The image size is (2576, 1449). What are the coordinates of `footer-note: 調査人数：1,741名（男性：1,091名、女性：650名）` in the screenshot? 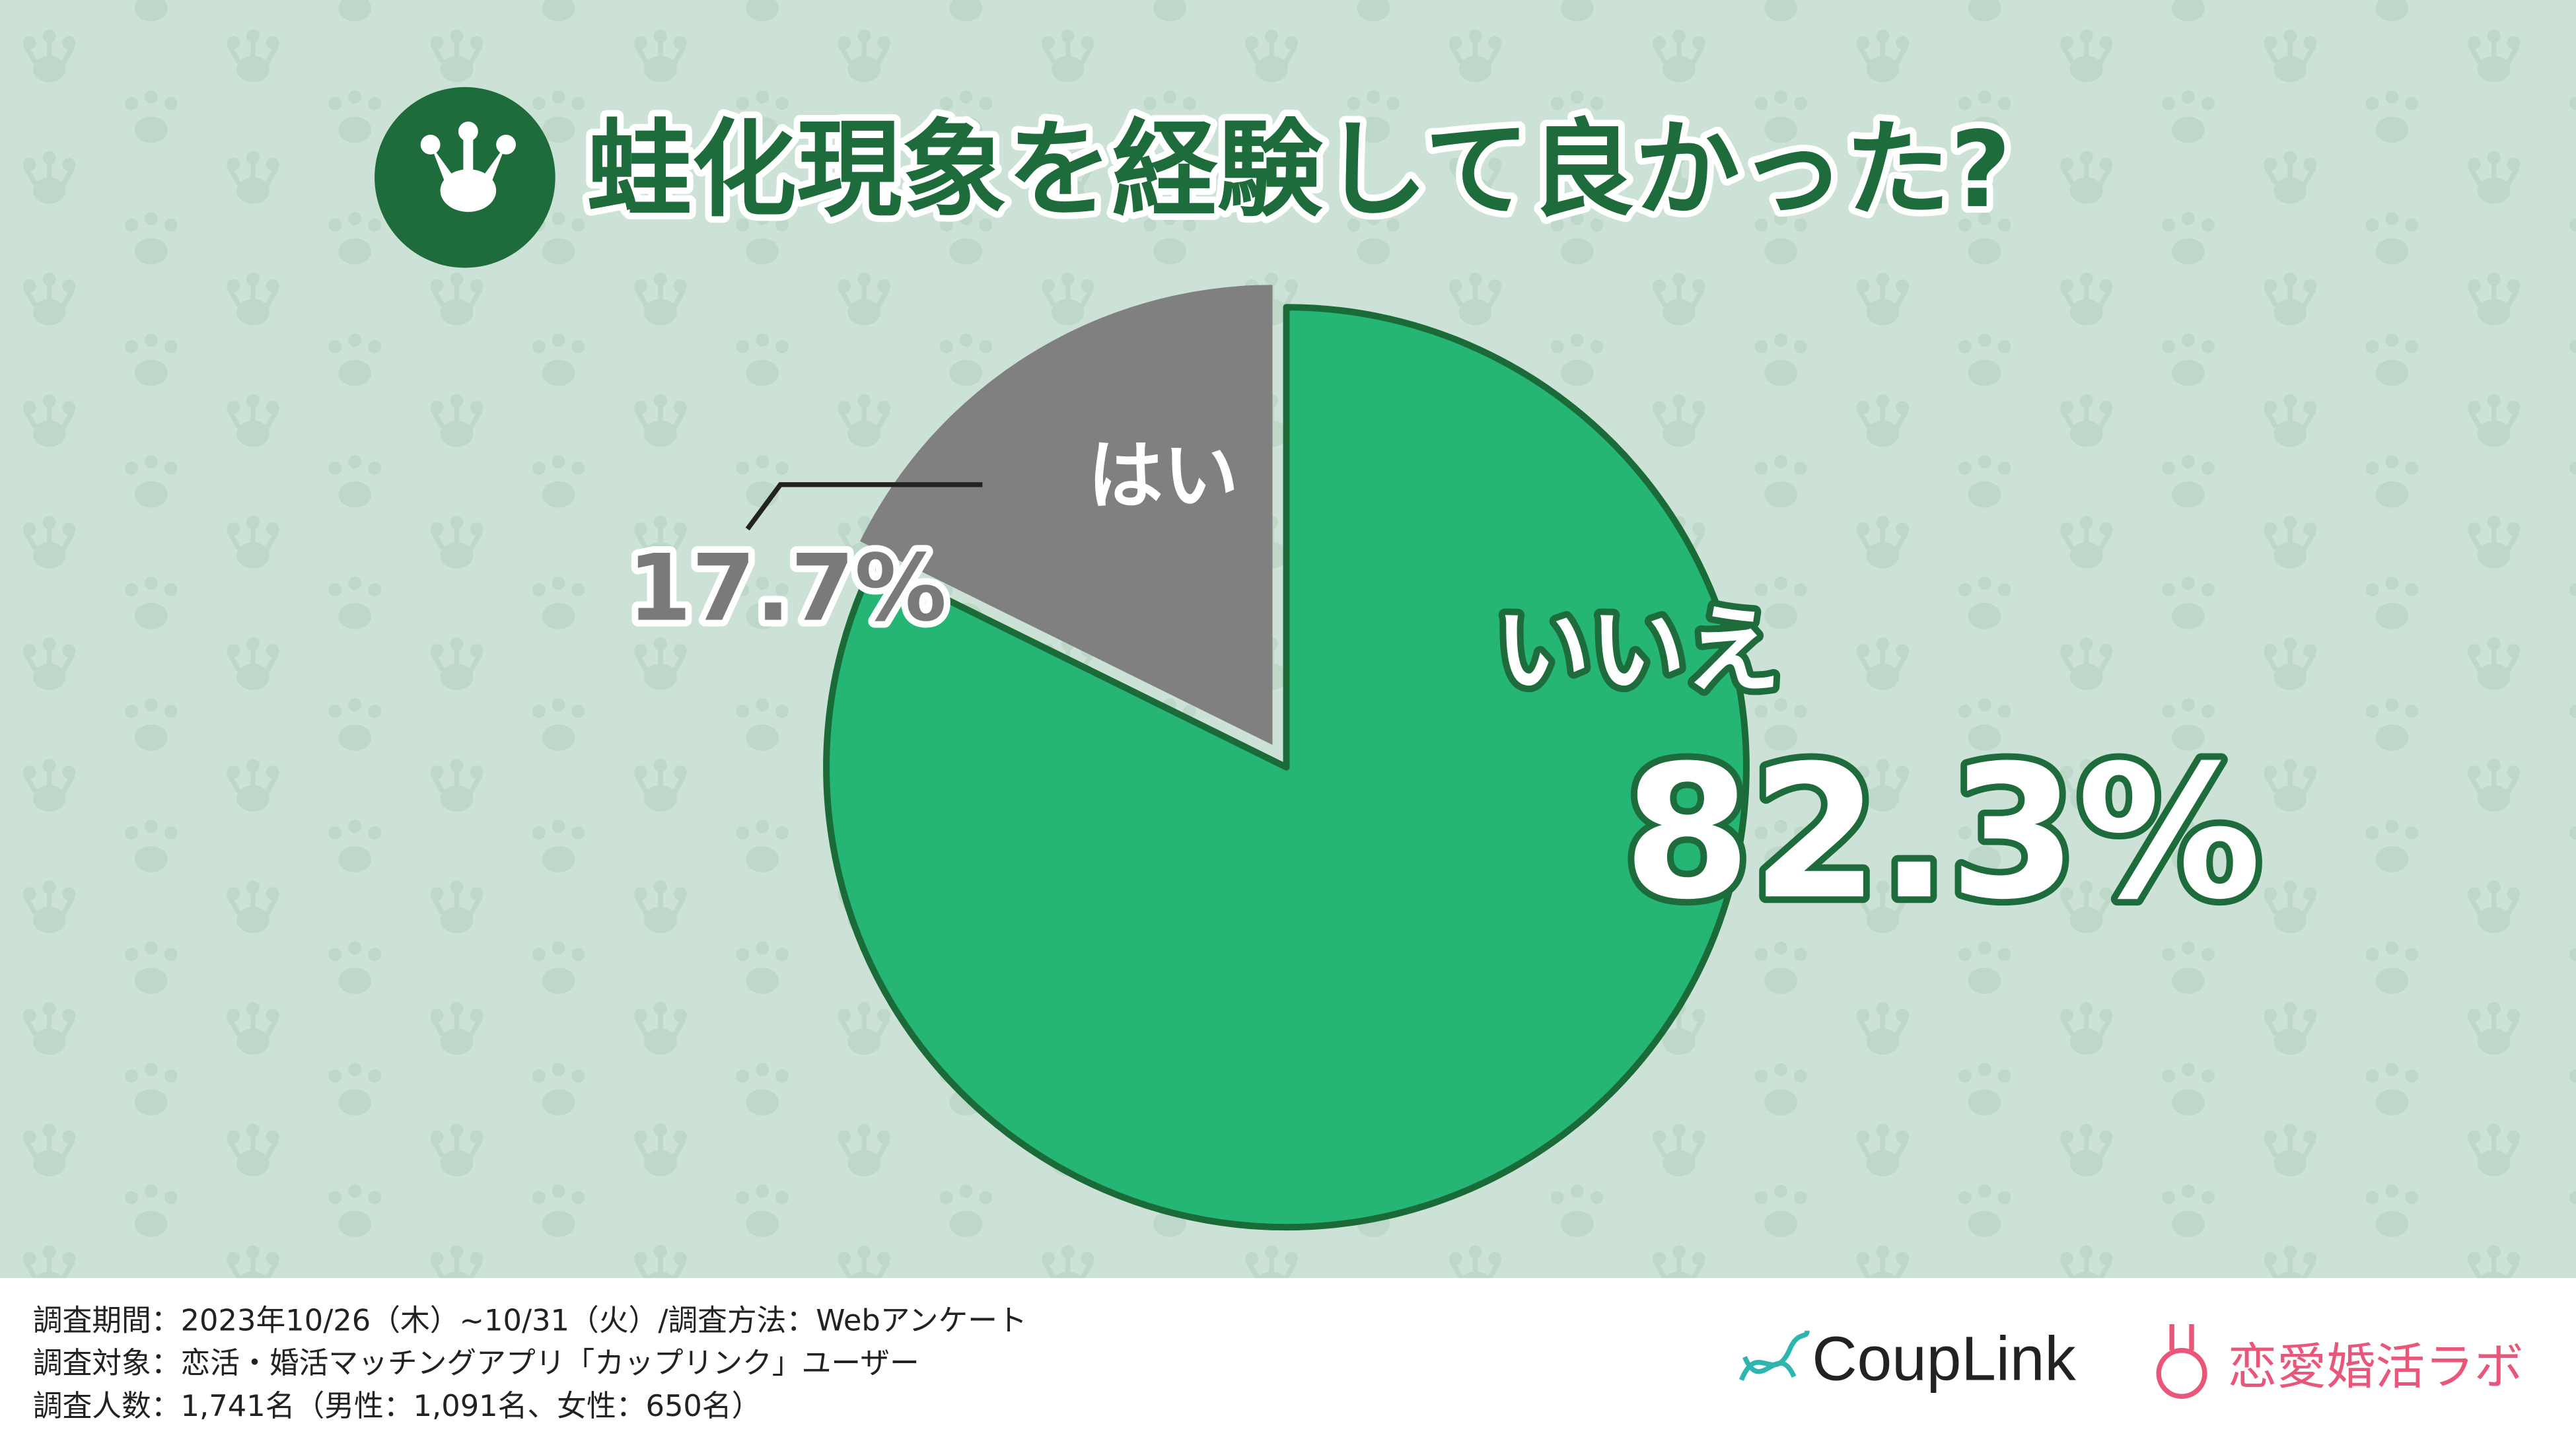 It's located at (397, 1406).